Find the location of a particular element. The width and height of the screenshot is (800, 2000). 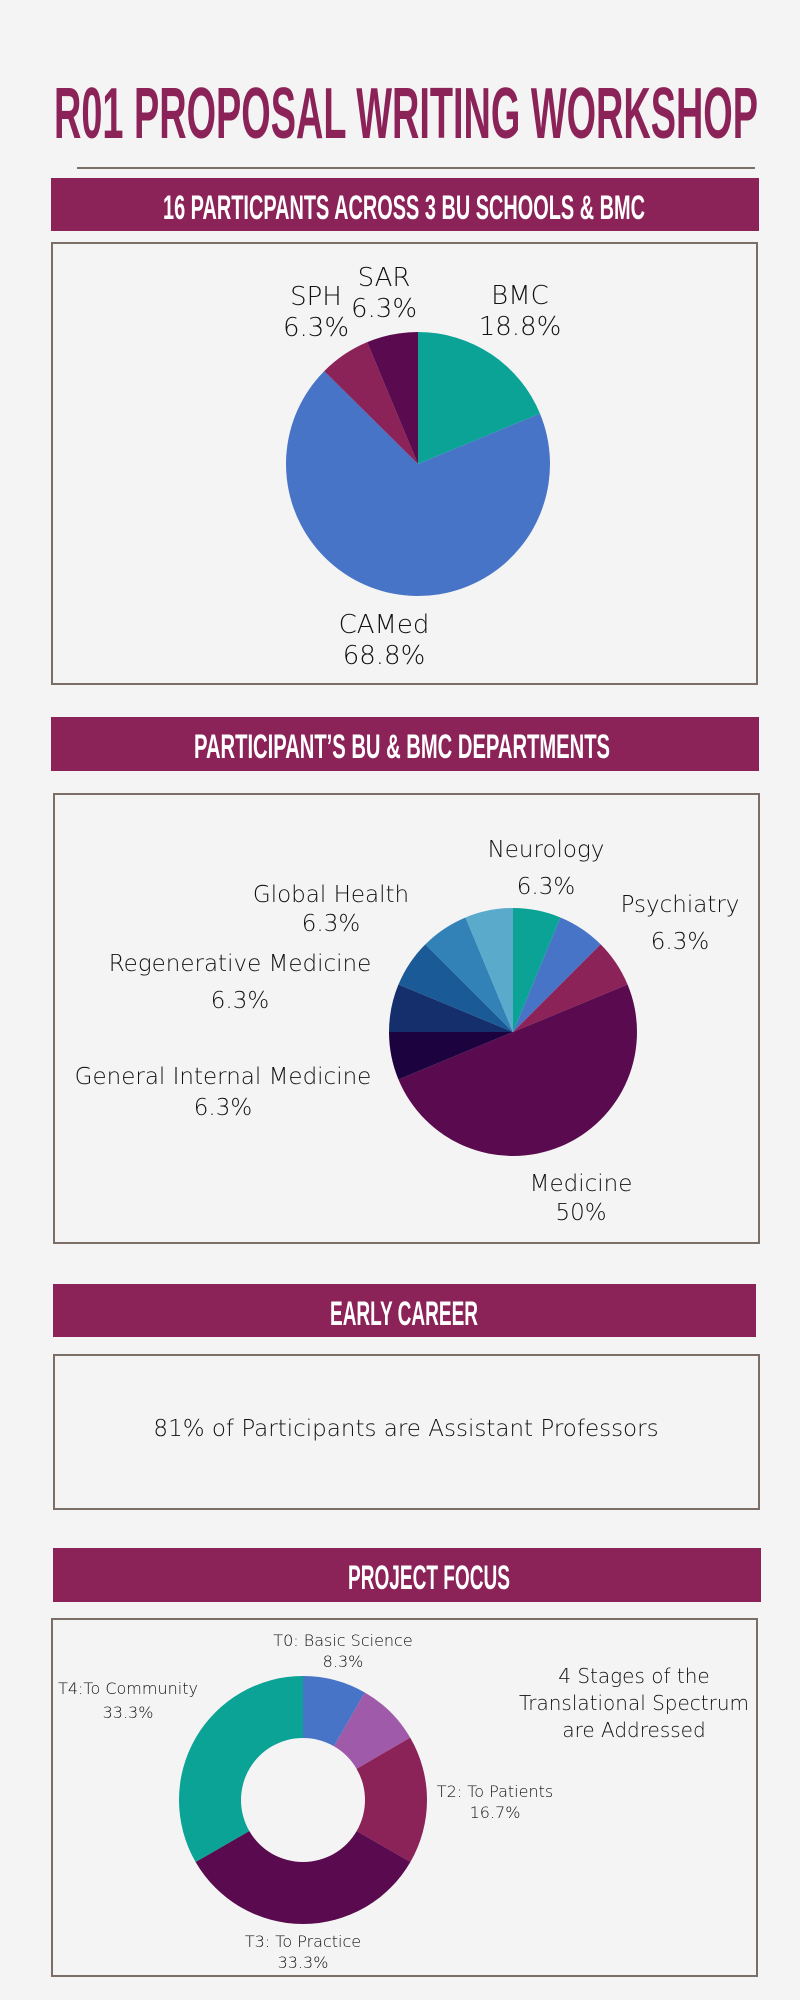

label-neurology: Neurology 6.3% is located at coordinates (546, 869).